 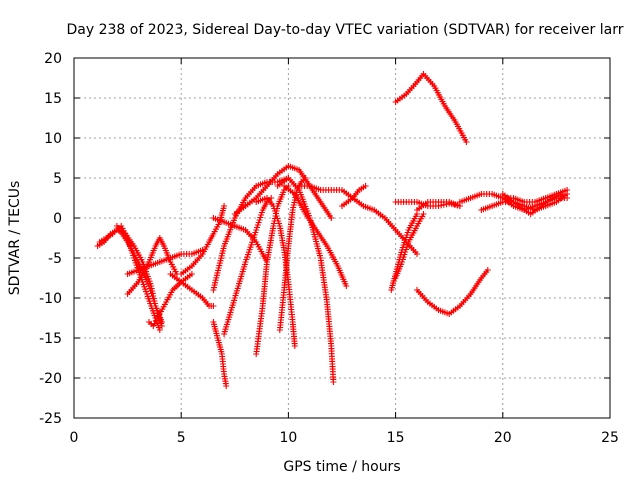 What do you see at coordinates (396, 438) in the screenshot?
I see `x-tick-label: 15` at bounding box center [396, 438].